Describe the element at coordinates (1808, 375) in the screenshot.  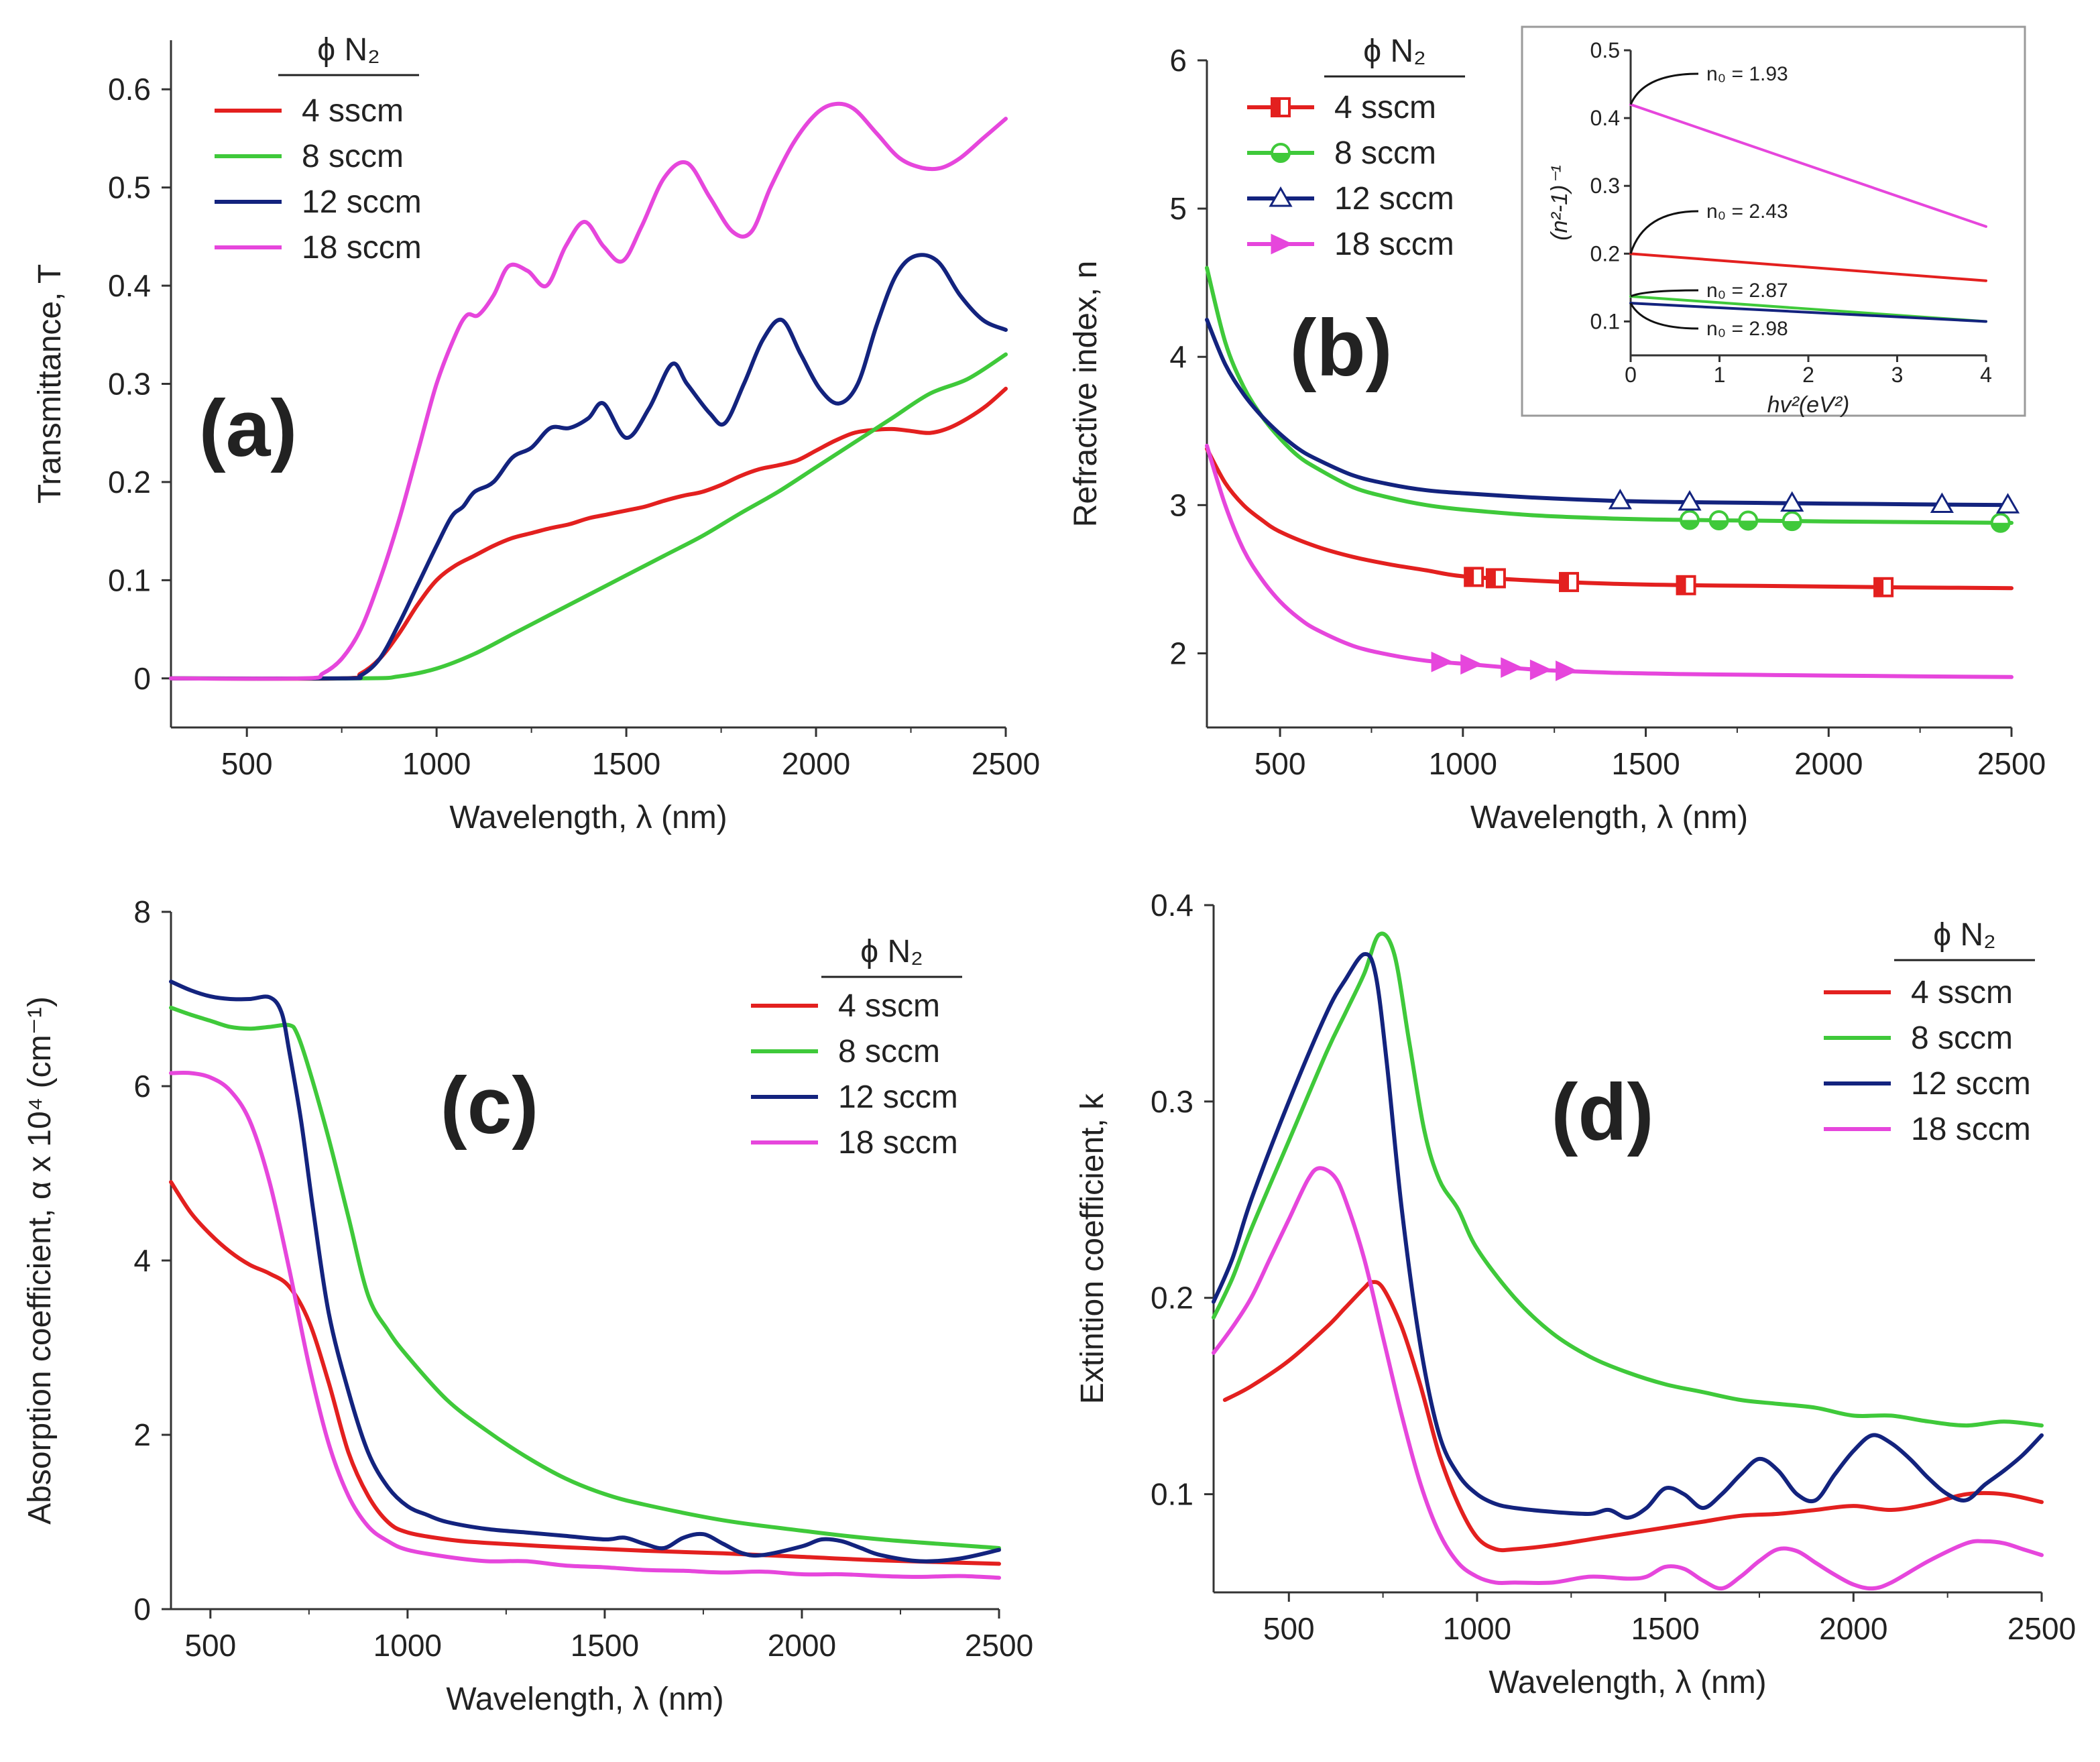
I see `x-tick-label: 2` at that location.